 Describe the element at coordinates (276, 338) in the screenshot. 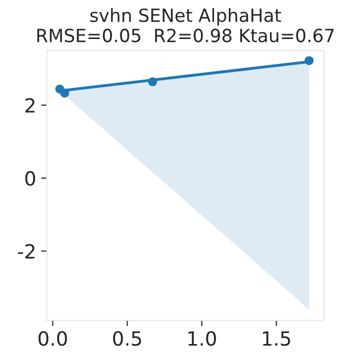

I see `x-tick-label: 1.5` at that location.